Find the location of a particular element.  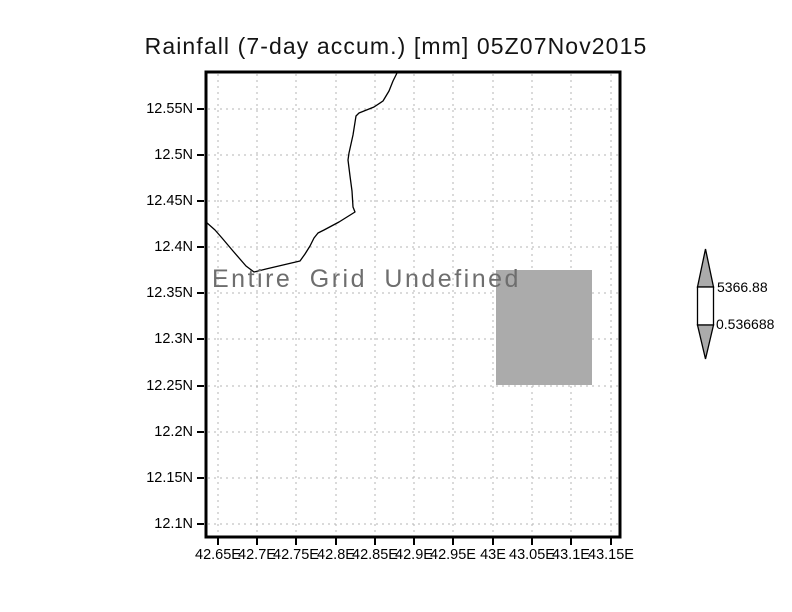

x-tick-label: 43E is located at coordinates (493, 555).